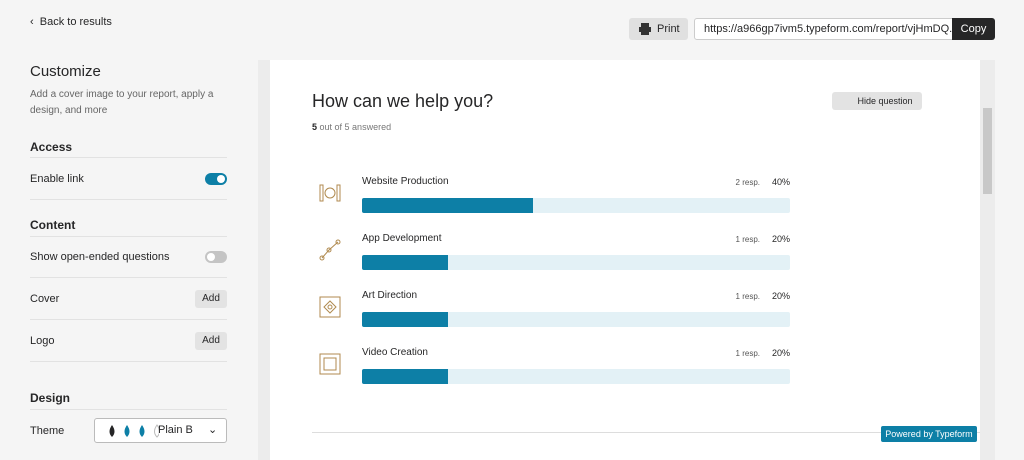  What do you see at coordinates (175, 430) in the screenshot?
I see `theme-value: Plain B` at bounding box center [175, 430].